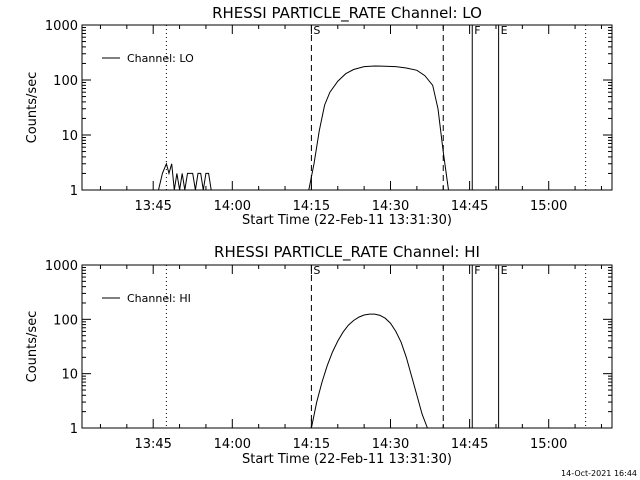 This screenshot has width=640, height=480. I want to click on legend-label: Channel: LO, so click(160, 58).